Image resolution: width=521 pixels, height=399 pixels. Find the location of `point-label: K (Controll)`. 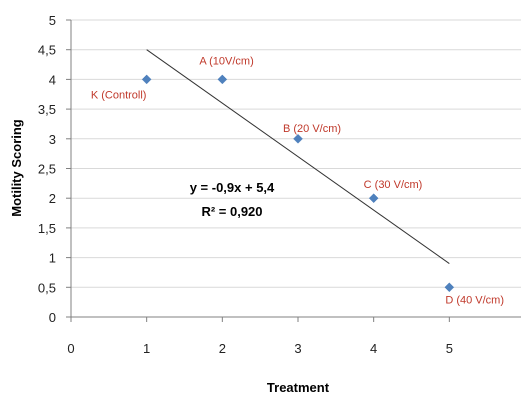

point-label: K (Controll) is located at coordinates (119, 95).